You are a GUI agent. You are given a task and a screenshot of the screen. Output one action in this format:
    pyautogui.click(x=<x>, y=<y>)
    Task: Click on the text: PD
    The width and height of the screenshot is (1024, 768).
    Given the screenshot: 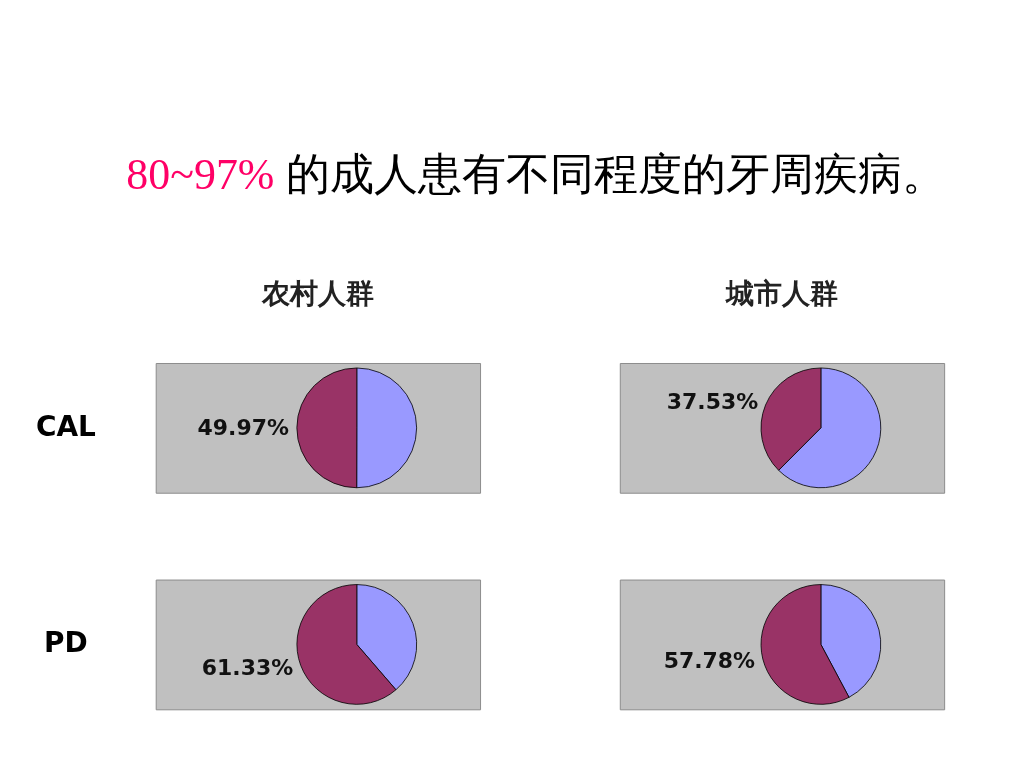 What is the action you would take?
    pyautogui.click(x=66, y=643)
    